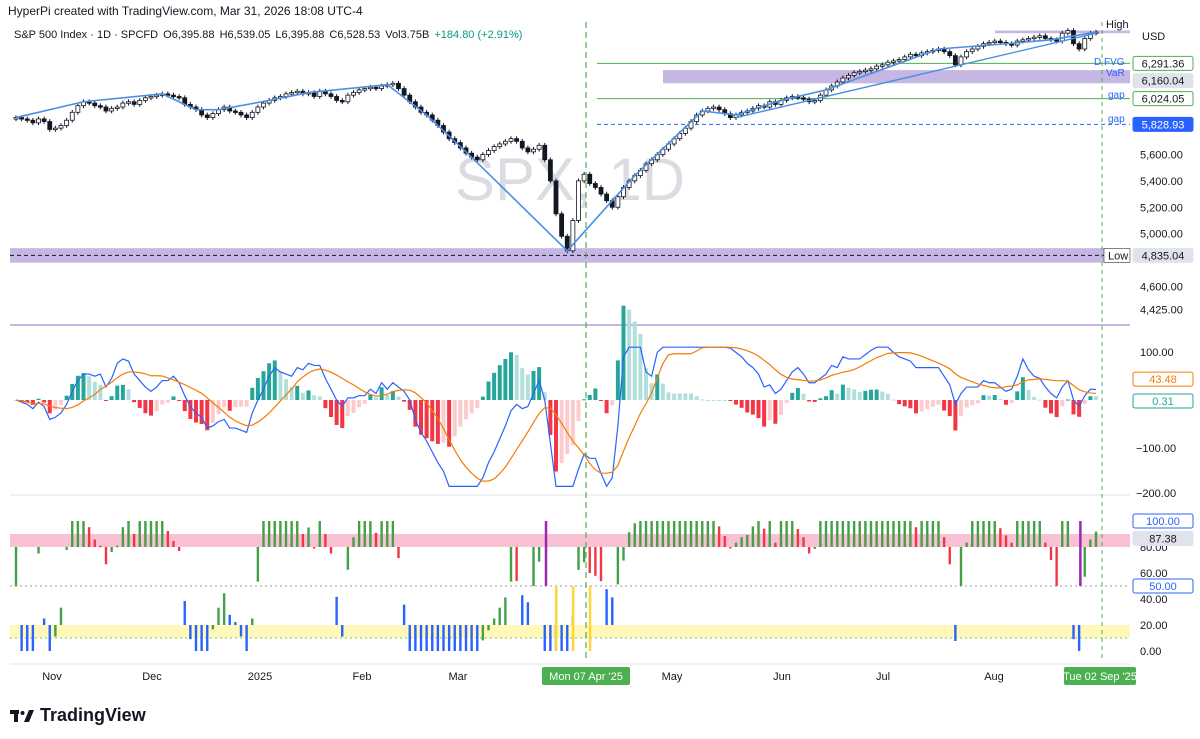 The image size is (1200, 739). I want to click on annotation-low: Low, so click(1118, 256).